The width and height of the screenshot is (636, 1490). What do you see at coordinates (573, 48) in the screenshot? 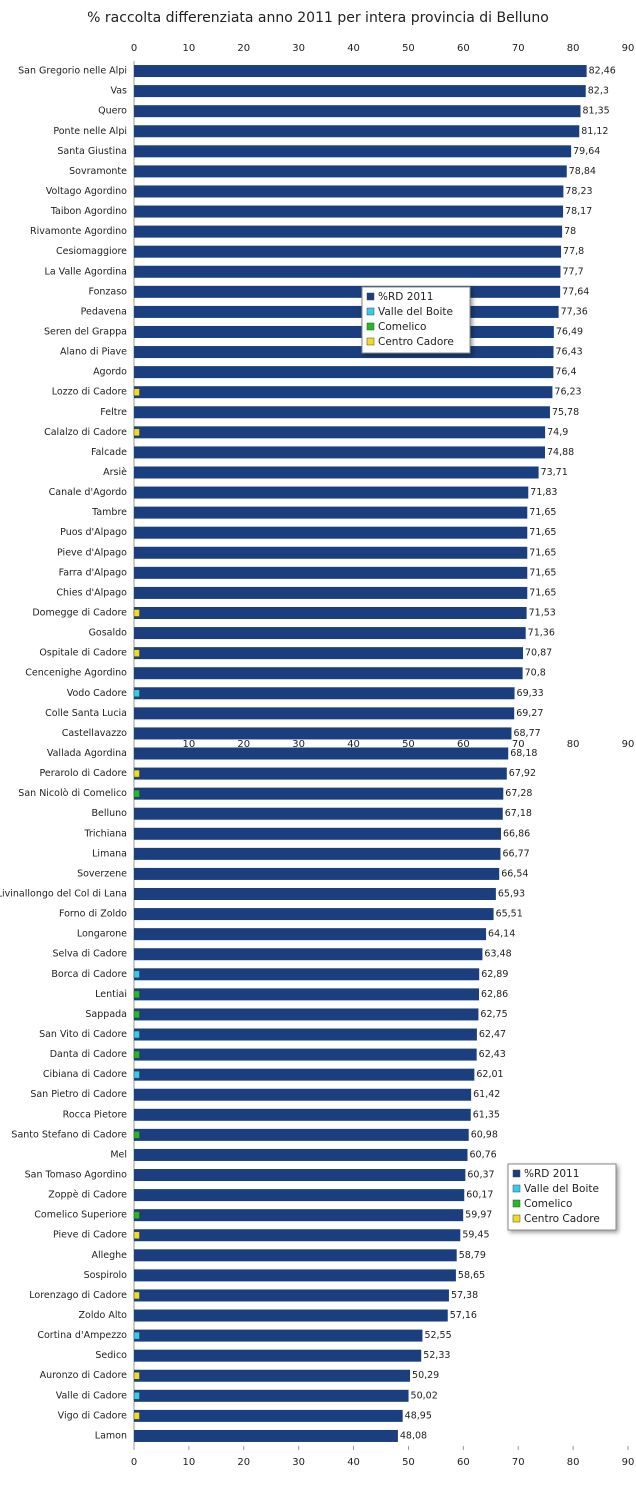
I see `x-tick-label: 80` at bounding box center [573, 48].